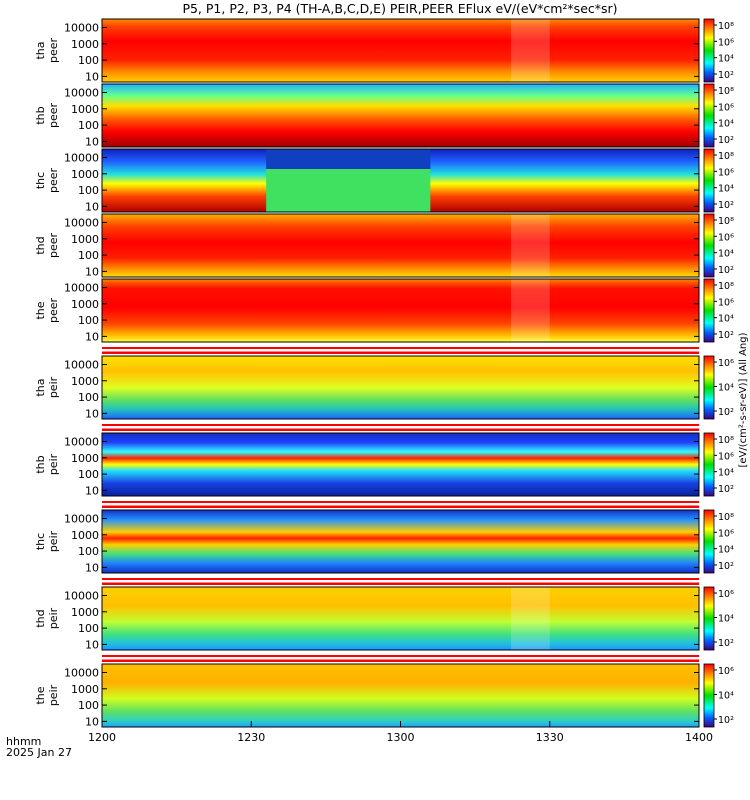 The image size is (750, 800). Describe the element at coordinates (743, 399) in the screenshot. I see `colorbar-unit-label: [eV/(cm²-s-sr-eV)] (All Ang)` at that location.